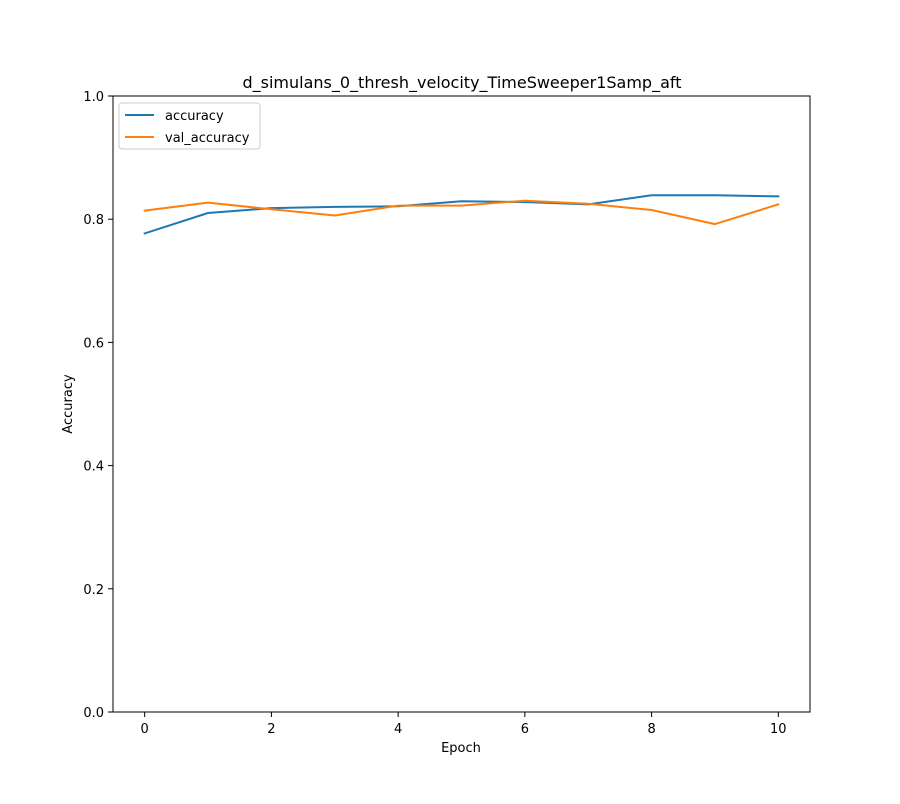  What do you see at coordinates (271, 729) in the screenshot?
I see `x-tick-label: 2` at bounding box center [271, 729].